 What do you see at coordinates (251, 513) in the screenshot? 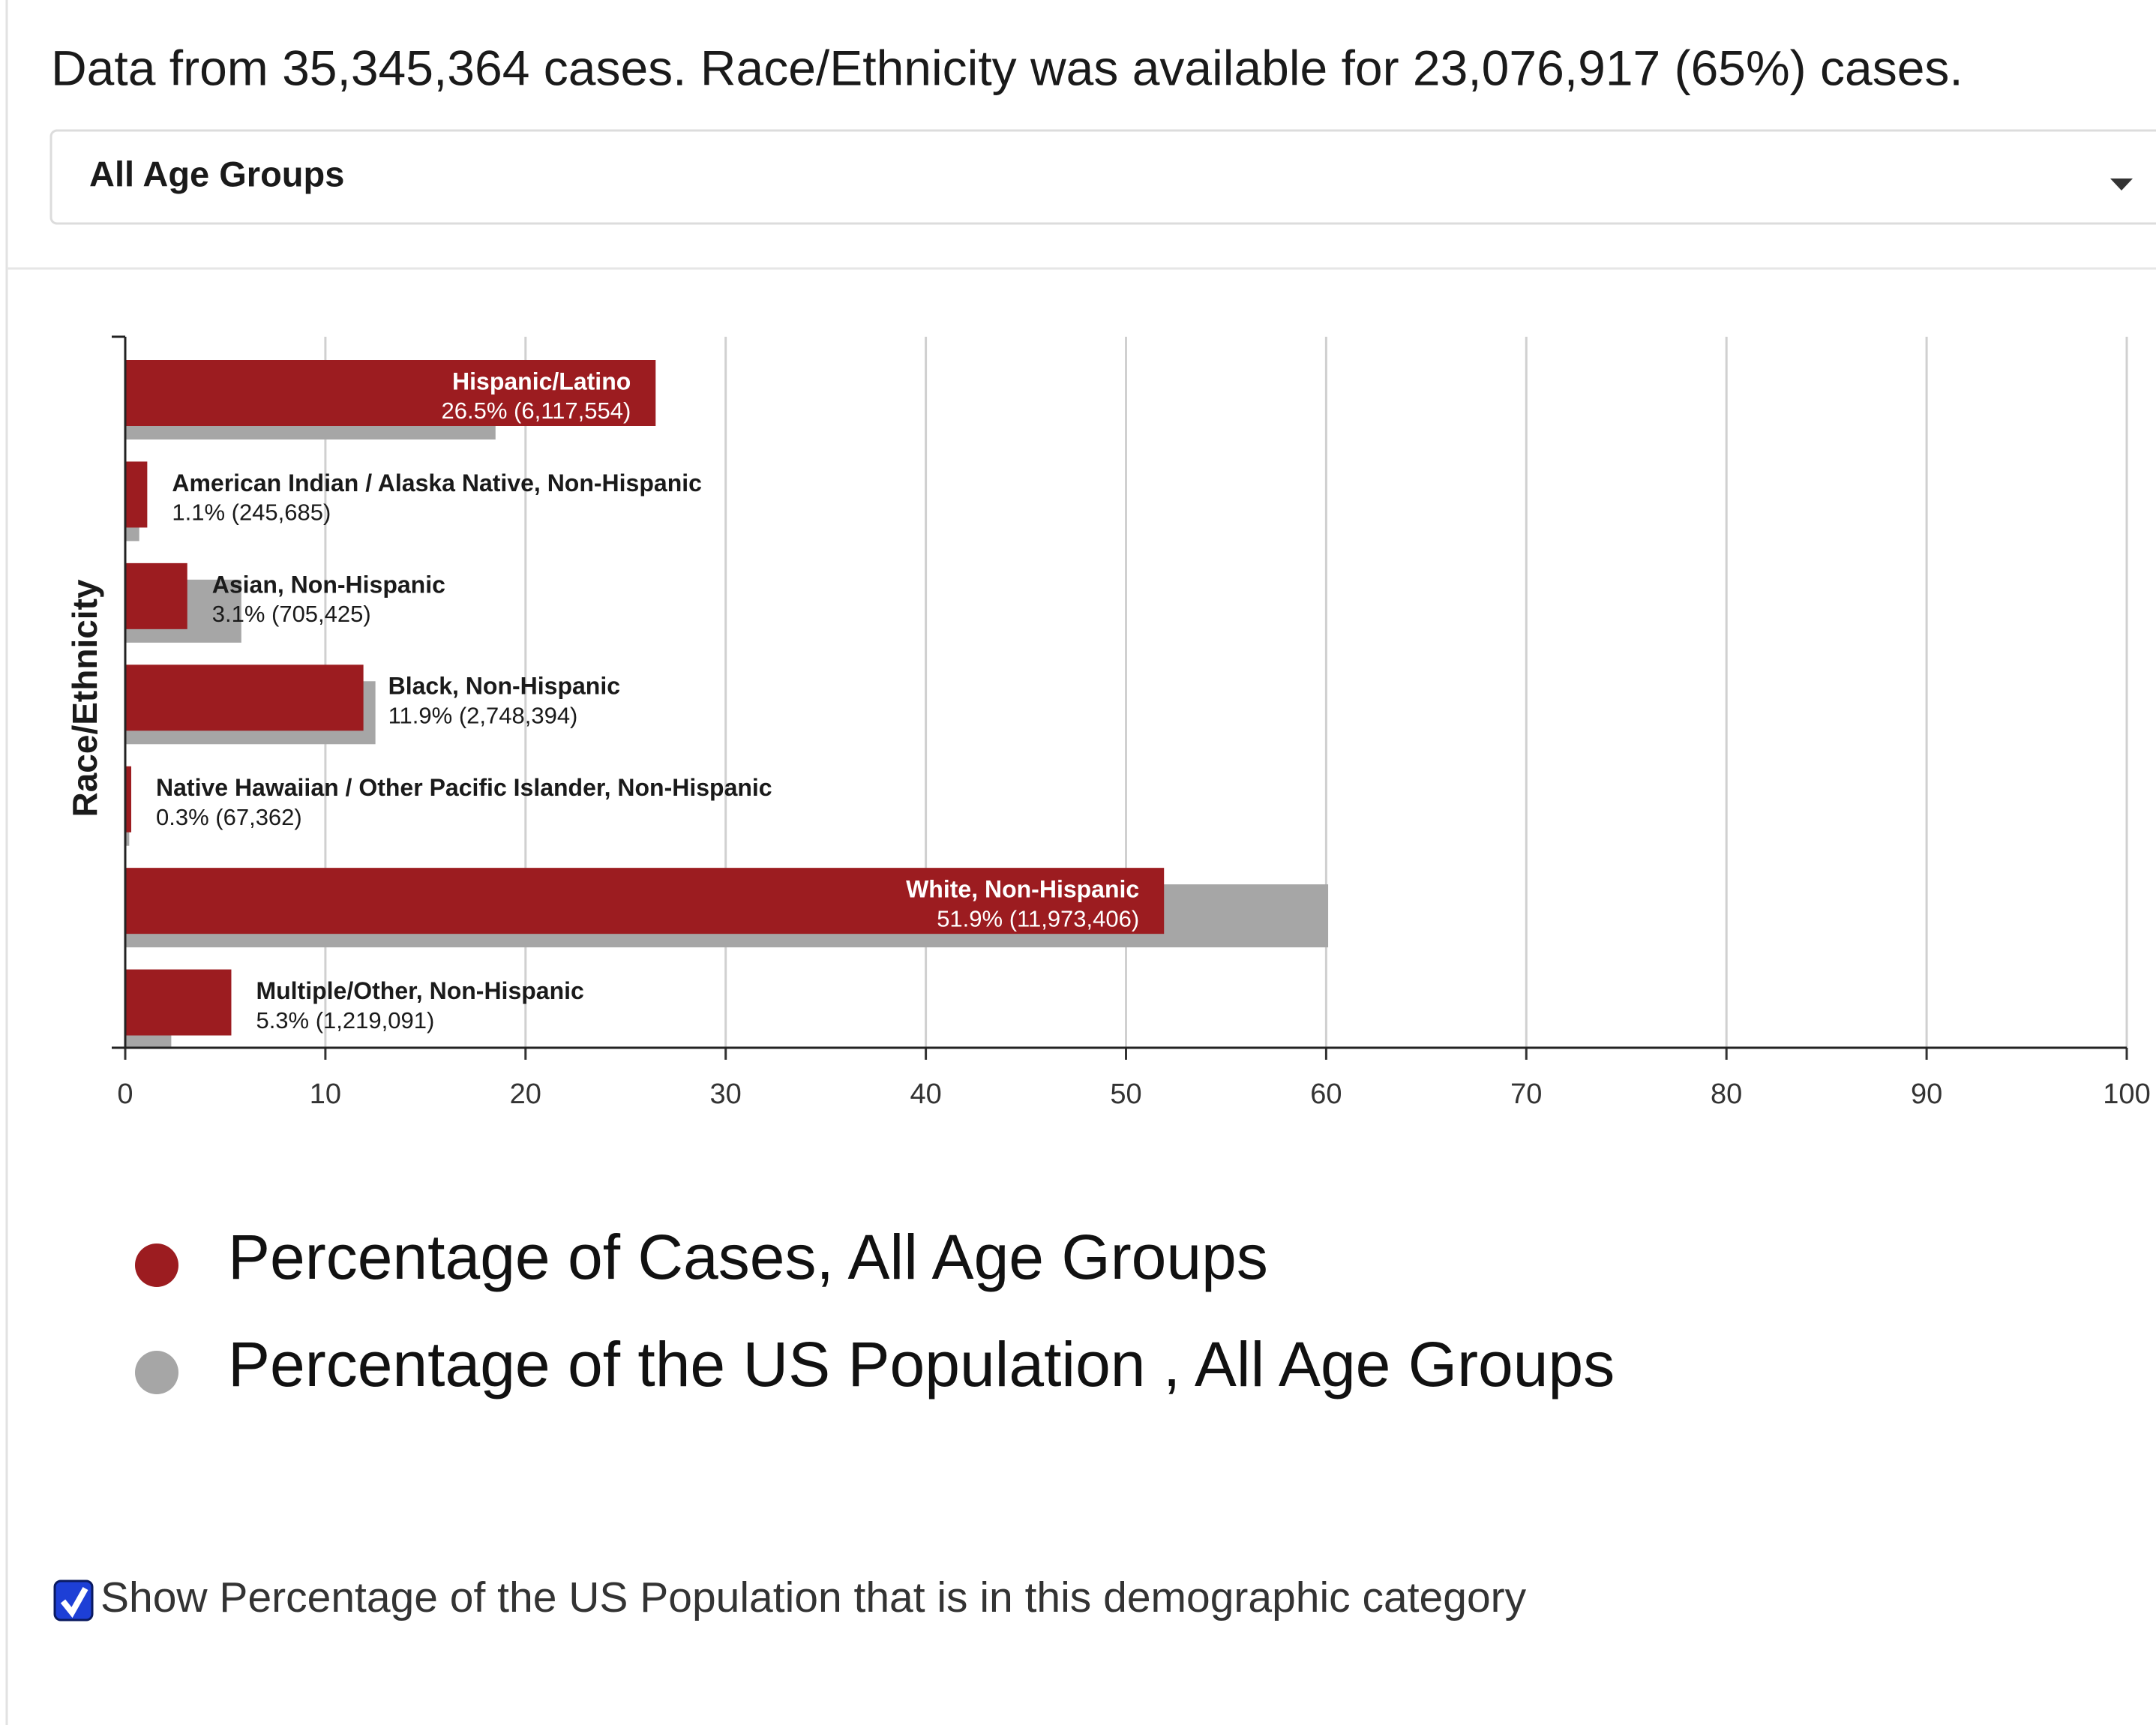
I see `value-label: 1.1% (245,685)` at bounding box center [251, 513].